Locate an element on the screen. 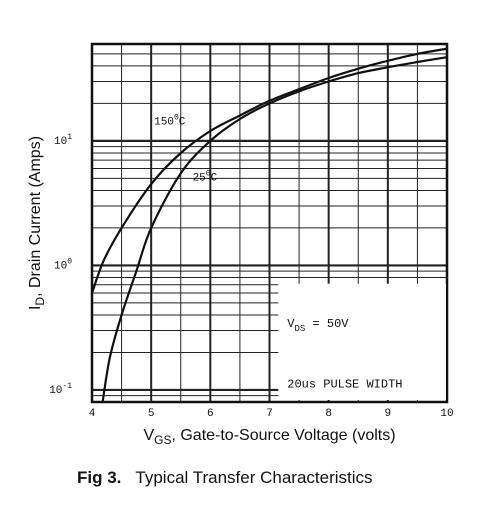 The height and width of the screenshot is (520, 492). x-tick-label: 9 is located at coordinates (388, 414).